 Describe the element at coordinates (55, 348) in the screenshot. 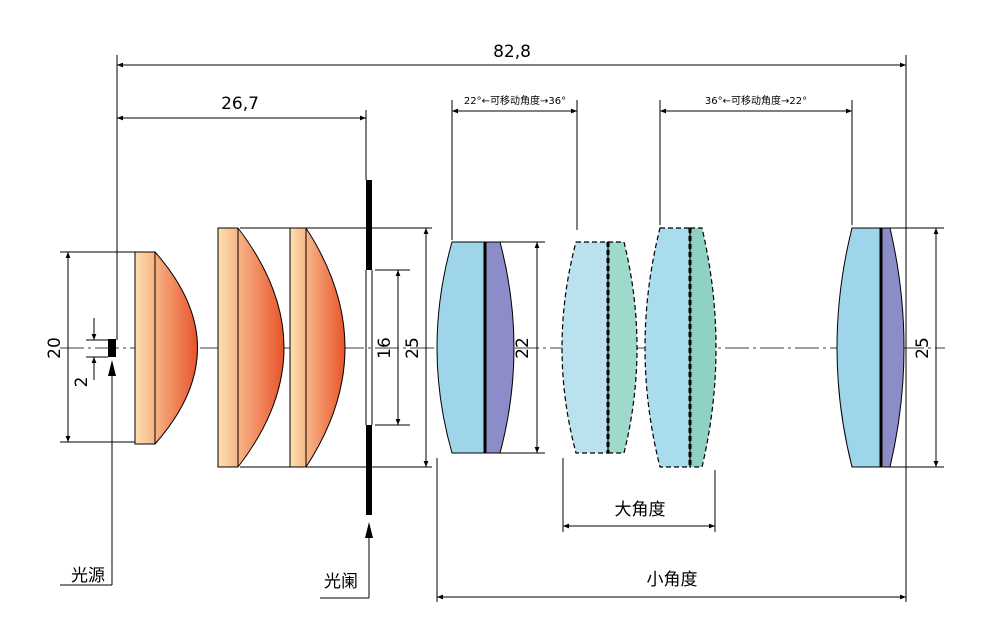

I see `dimension-label: 20` at that location.